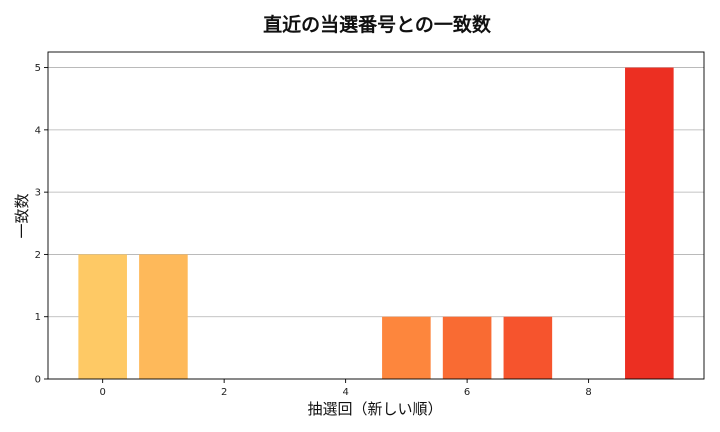  Describe the element at coordinates (41, 224) in the screenshot. I see `y-axis-ticks: 0 1 2 3 4 5` at that location.